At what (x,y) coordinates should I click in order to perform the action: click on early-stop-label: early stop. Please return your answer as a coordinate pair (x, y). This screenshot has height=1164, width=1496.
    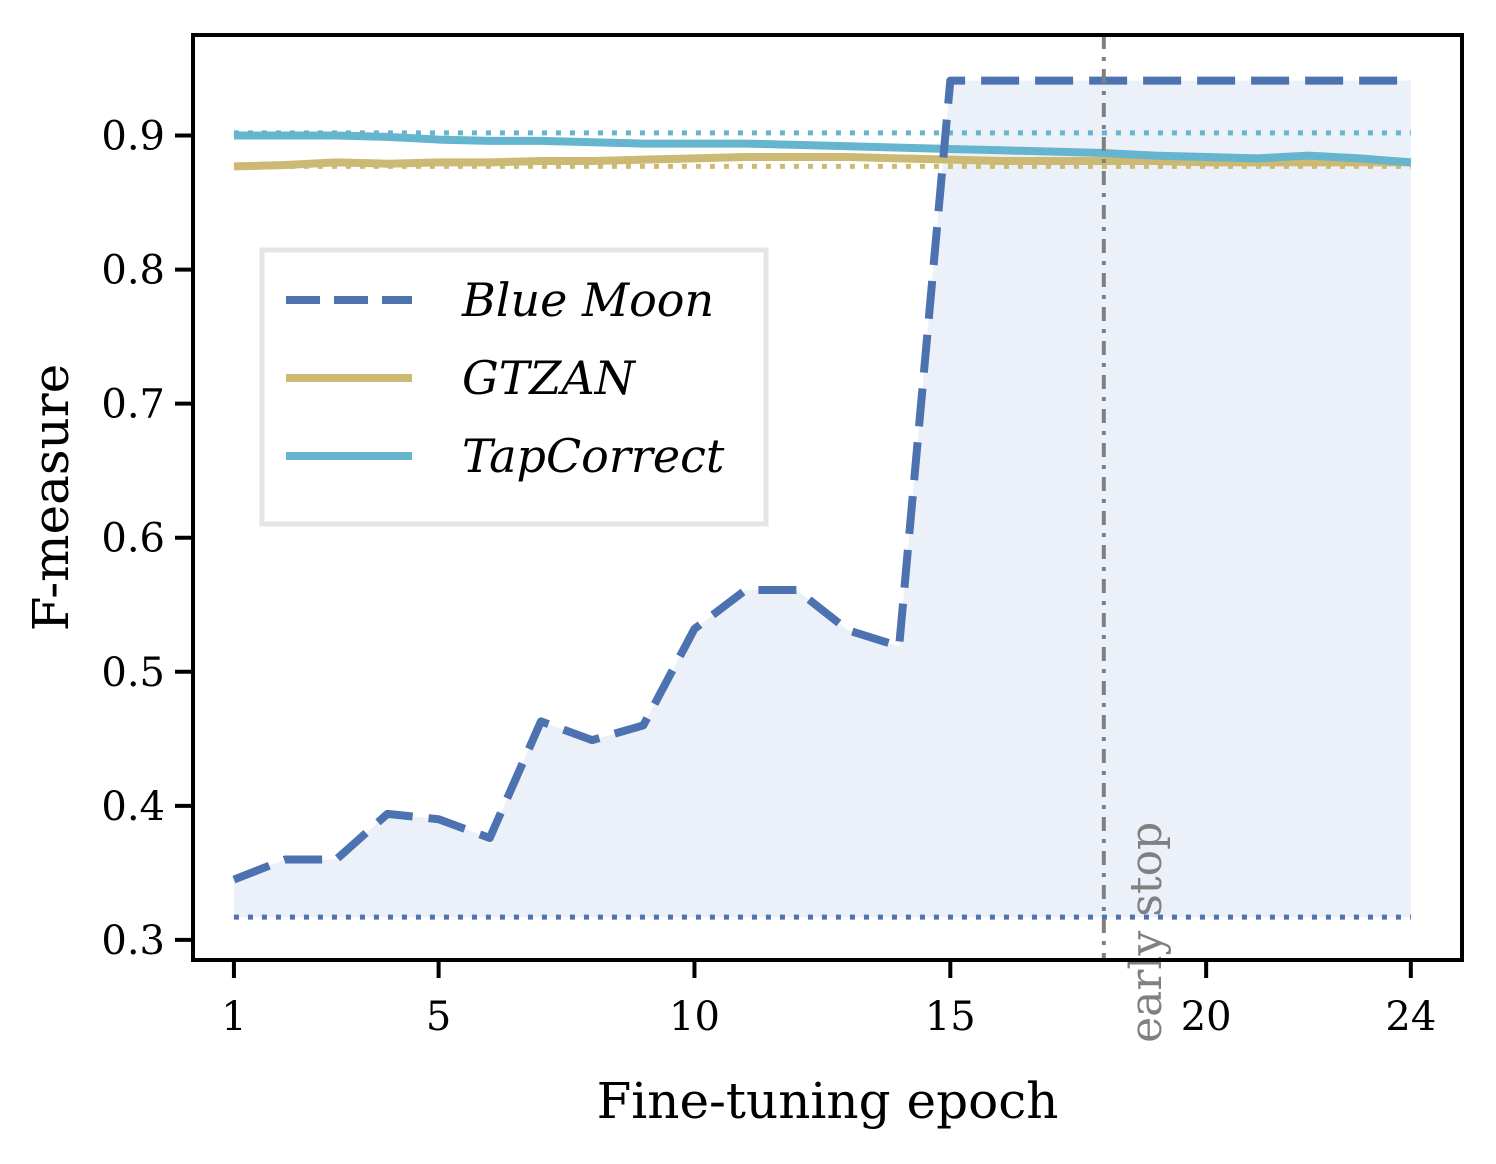
    Looking at the image, I should click on (1146, 932).